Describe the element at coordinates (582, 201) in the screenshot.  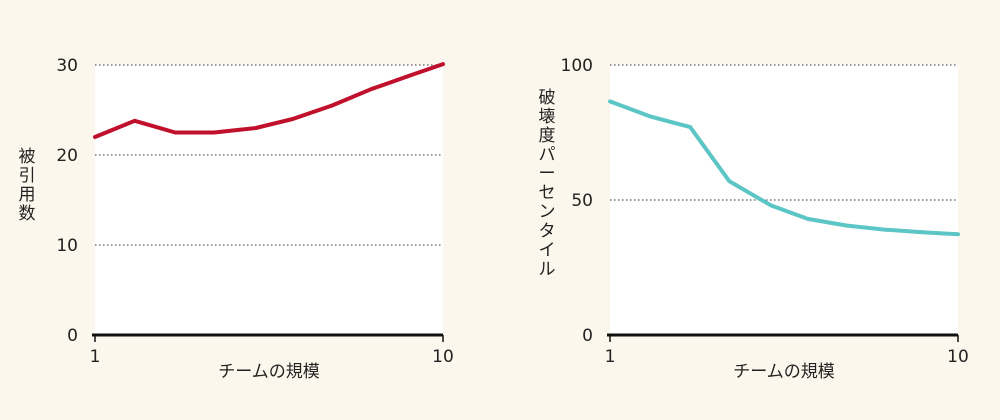
I see `y-tick-label: 50` at that location.